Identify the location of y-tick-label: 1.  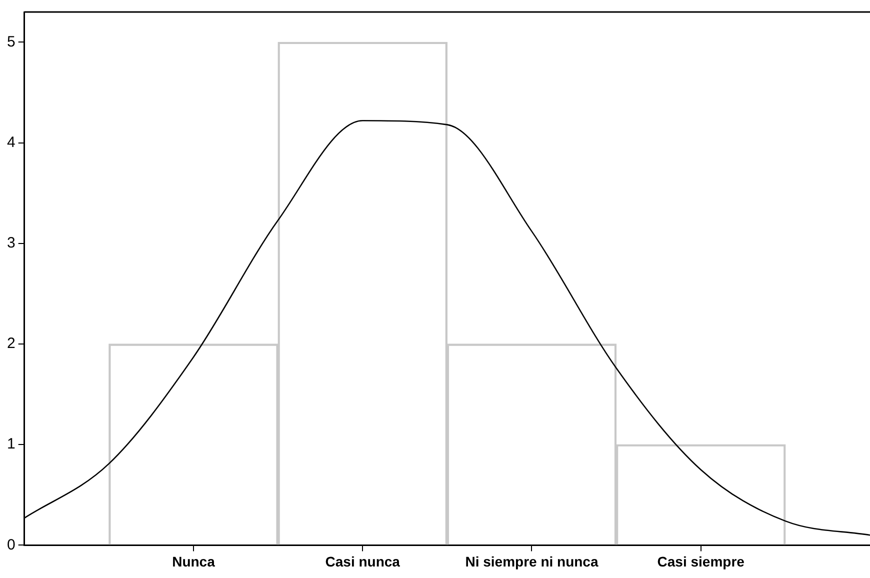
(11, 444).